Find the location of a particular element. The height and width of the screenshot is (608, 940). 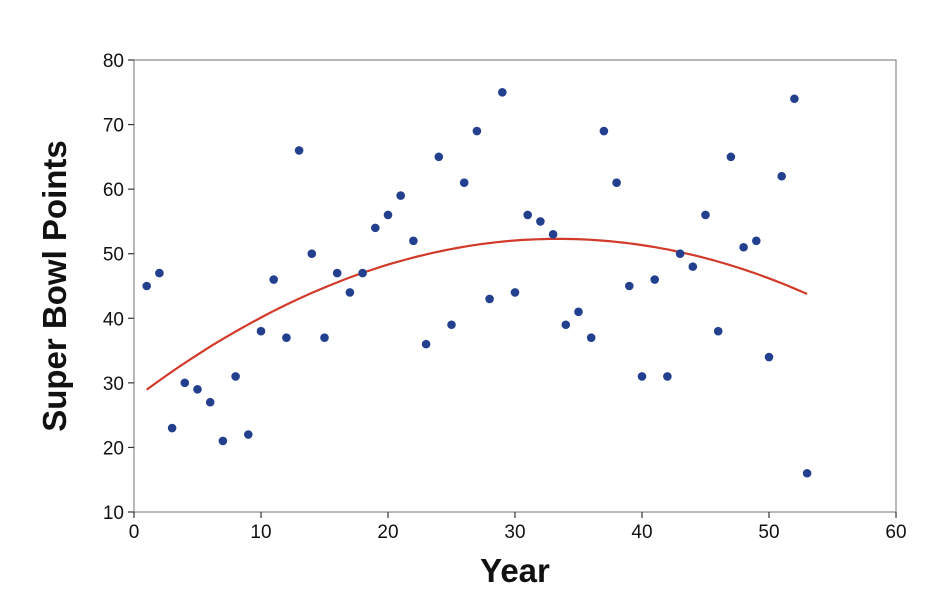

y-tick-label: 40 is located at coordinates (113, 319).